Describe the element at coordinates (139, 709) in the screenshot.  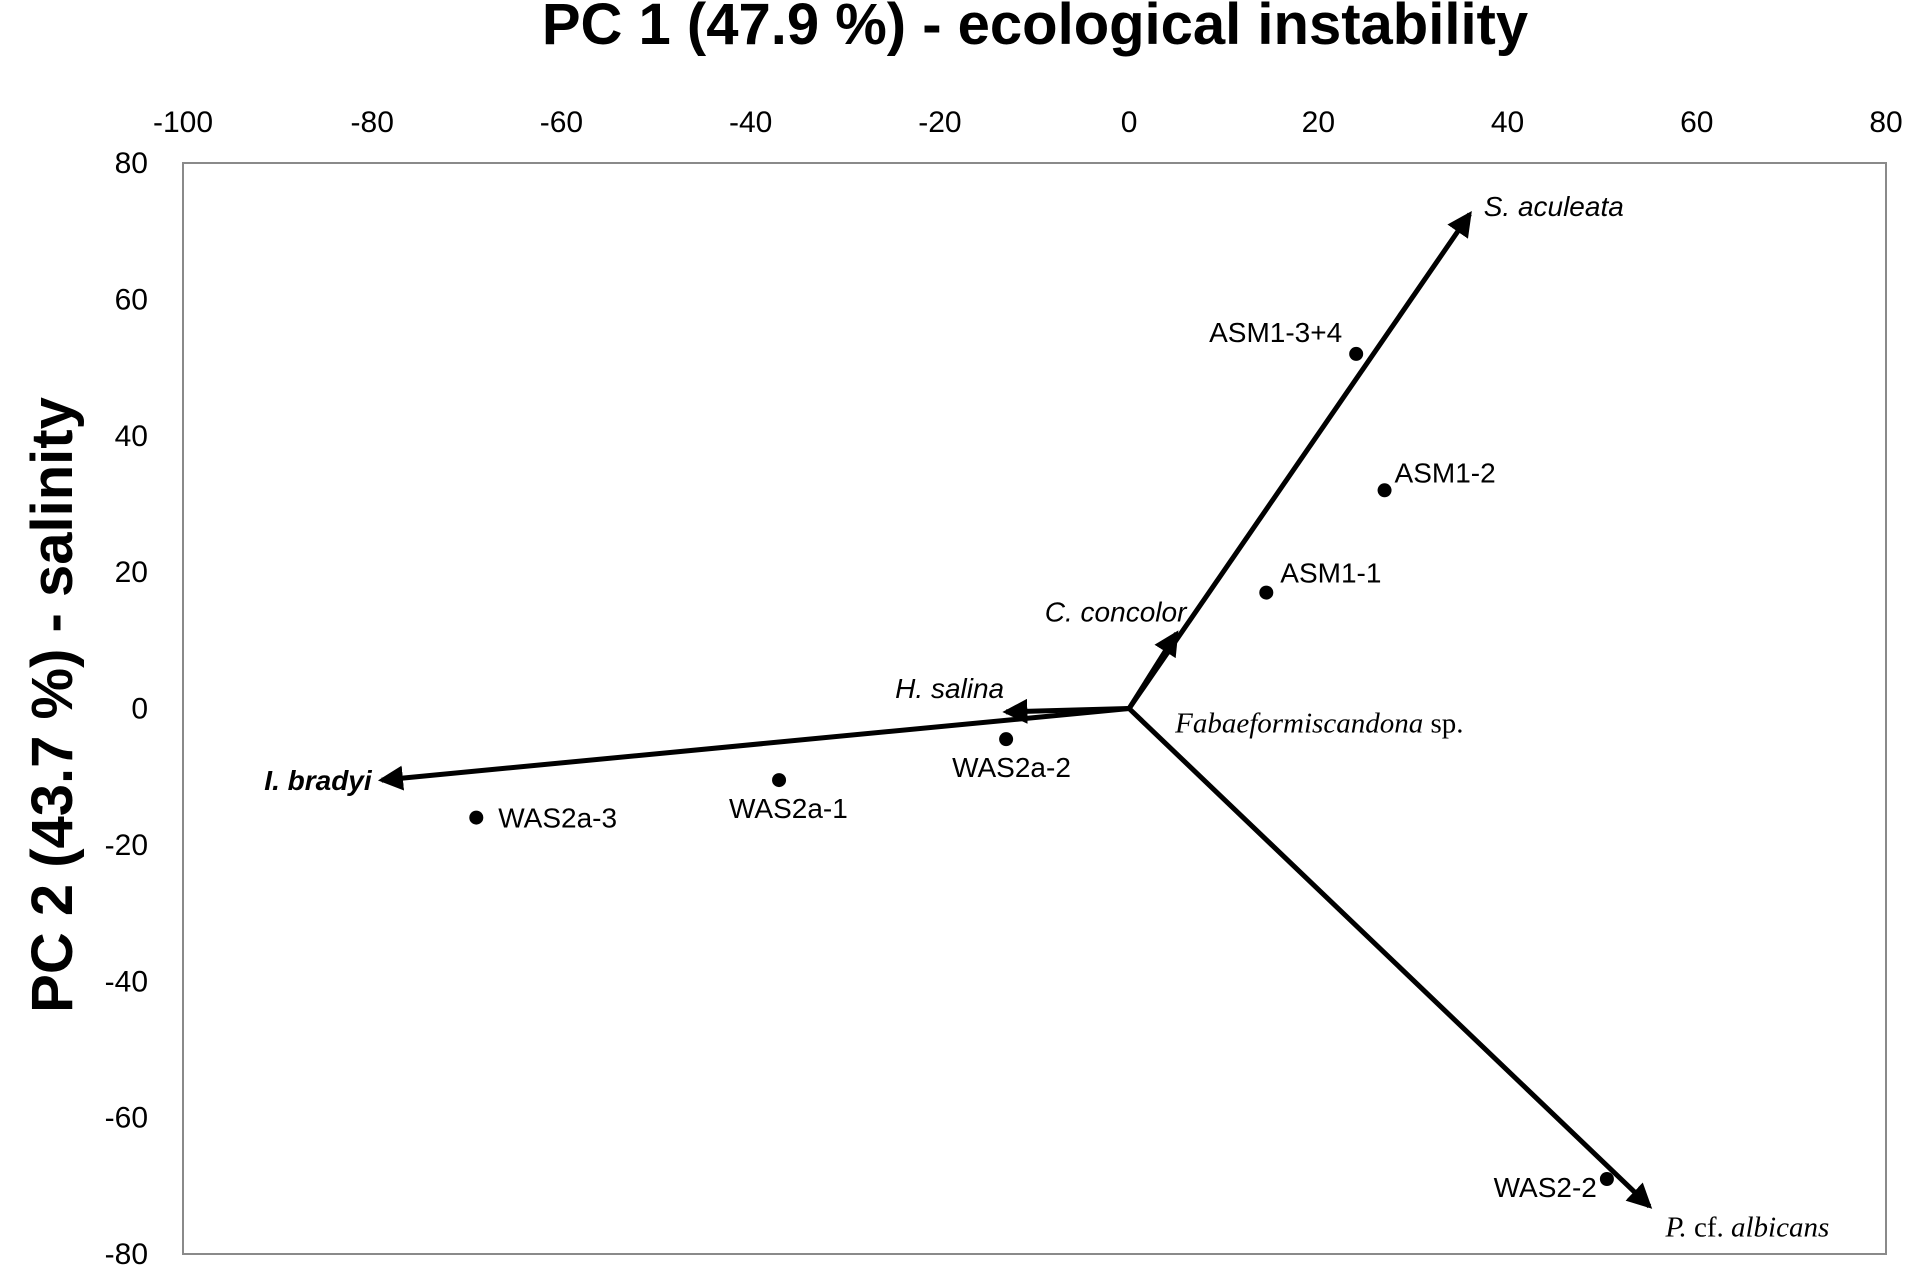
I see `y-tick-label: 0` at that location.